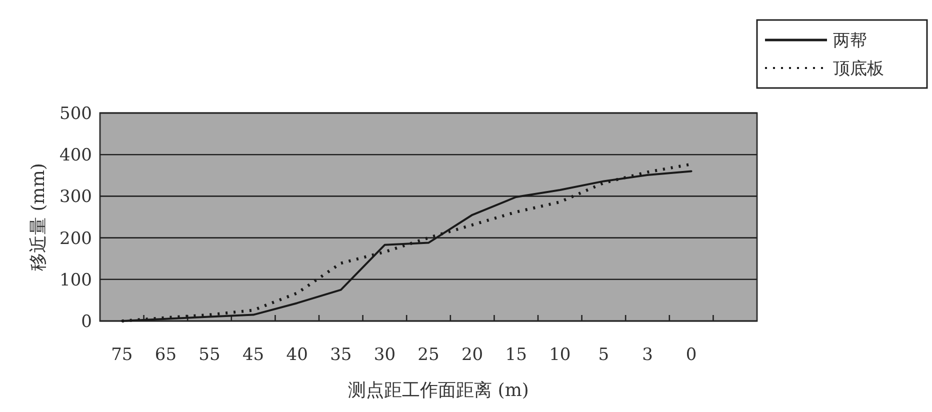  What do you see at coordinates (76, 280) in the screenshot?
I see `y-tick-label: 100` at bounding box center [76, 280].